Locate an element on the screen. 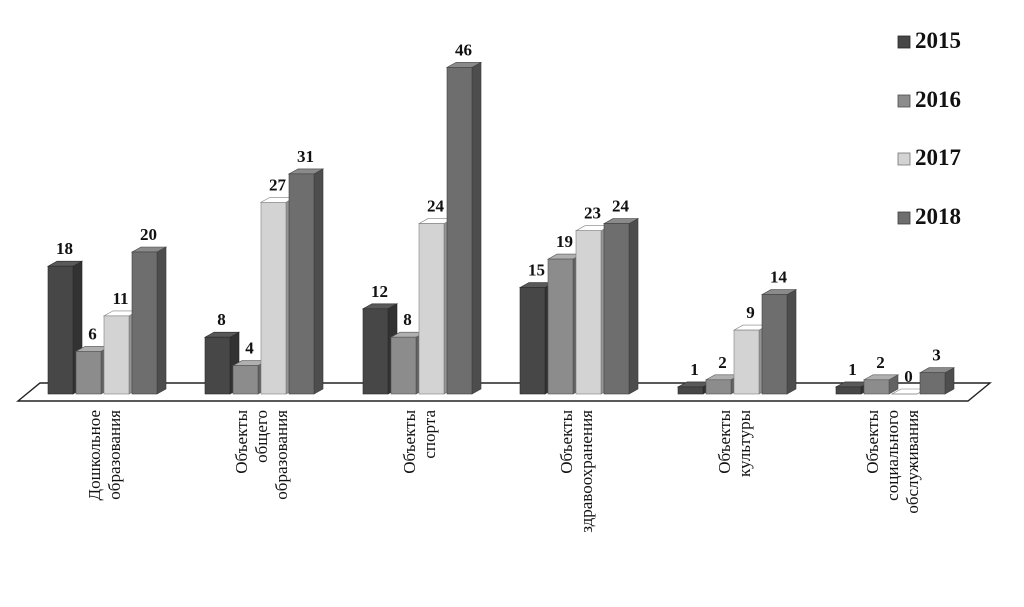 The height and width of the screenshot is (607, 1024). legend-swatch-2016 is located at coordinates (904, 101).